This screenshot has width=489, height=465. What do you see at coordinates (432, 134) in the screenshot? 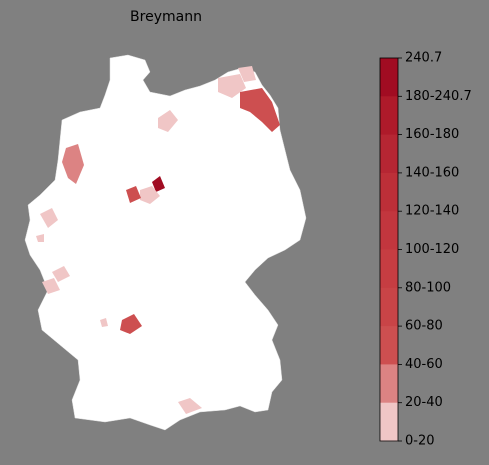
I see `colorbar-label: 160-180` at bounding box center [432, 134].